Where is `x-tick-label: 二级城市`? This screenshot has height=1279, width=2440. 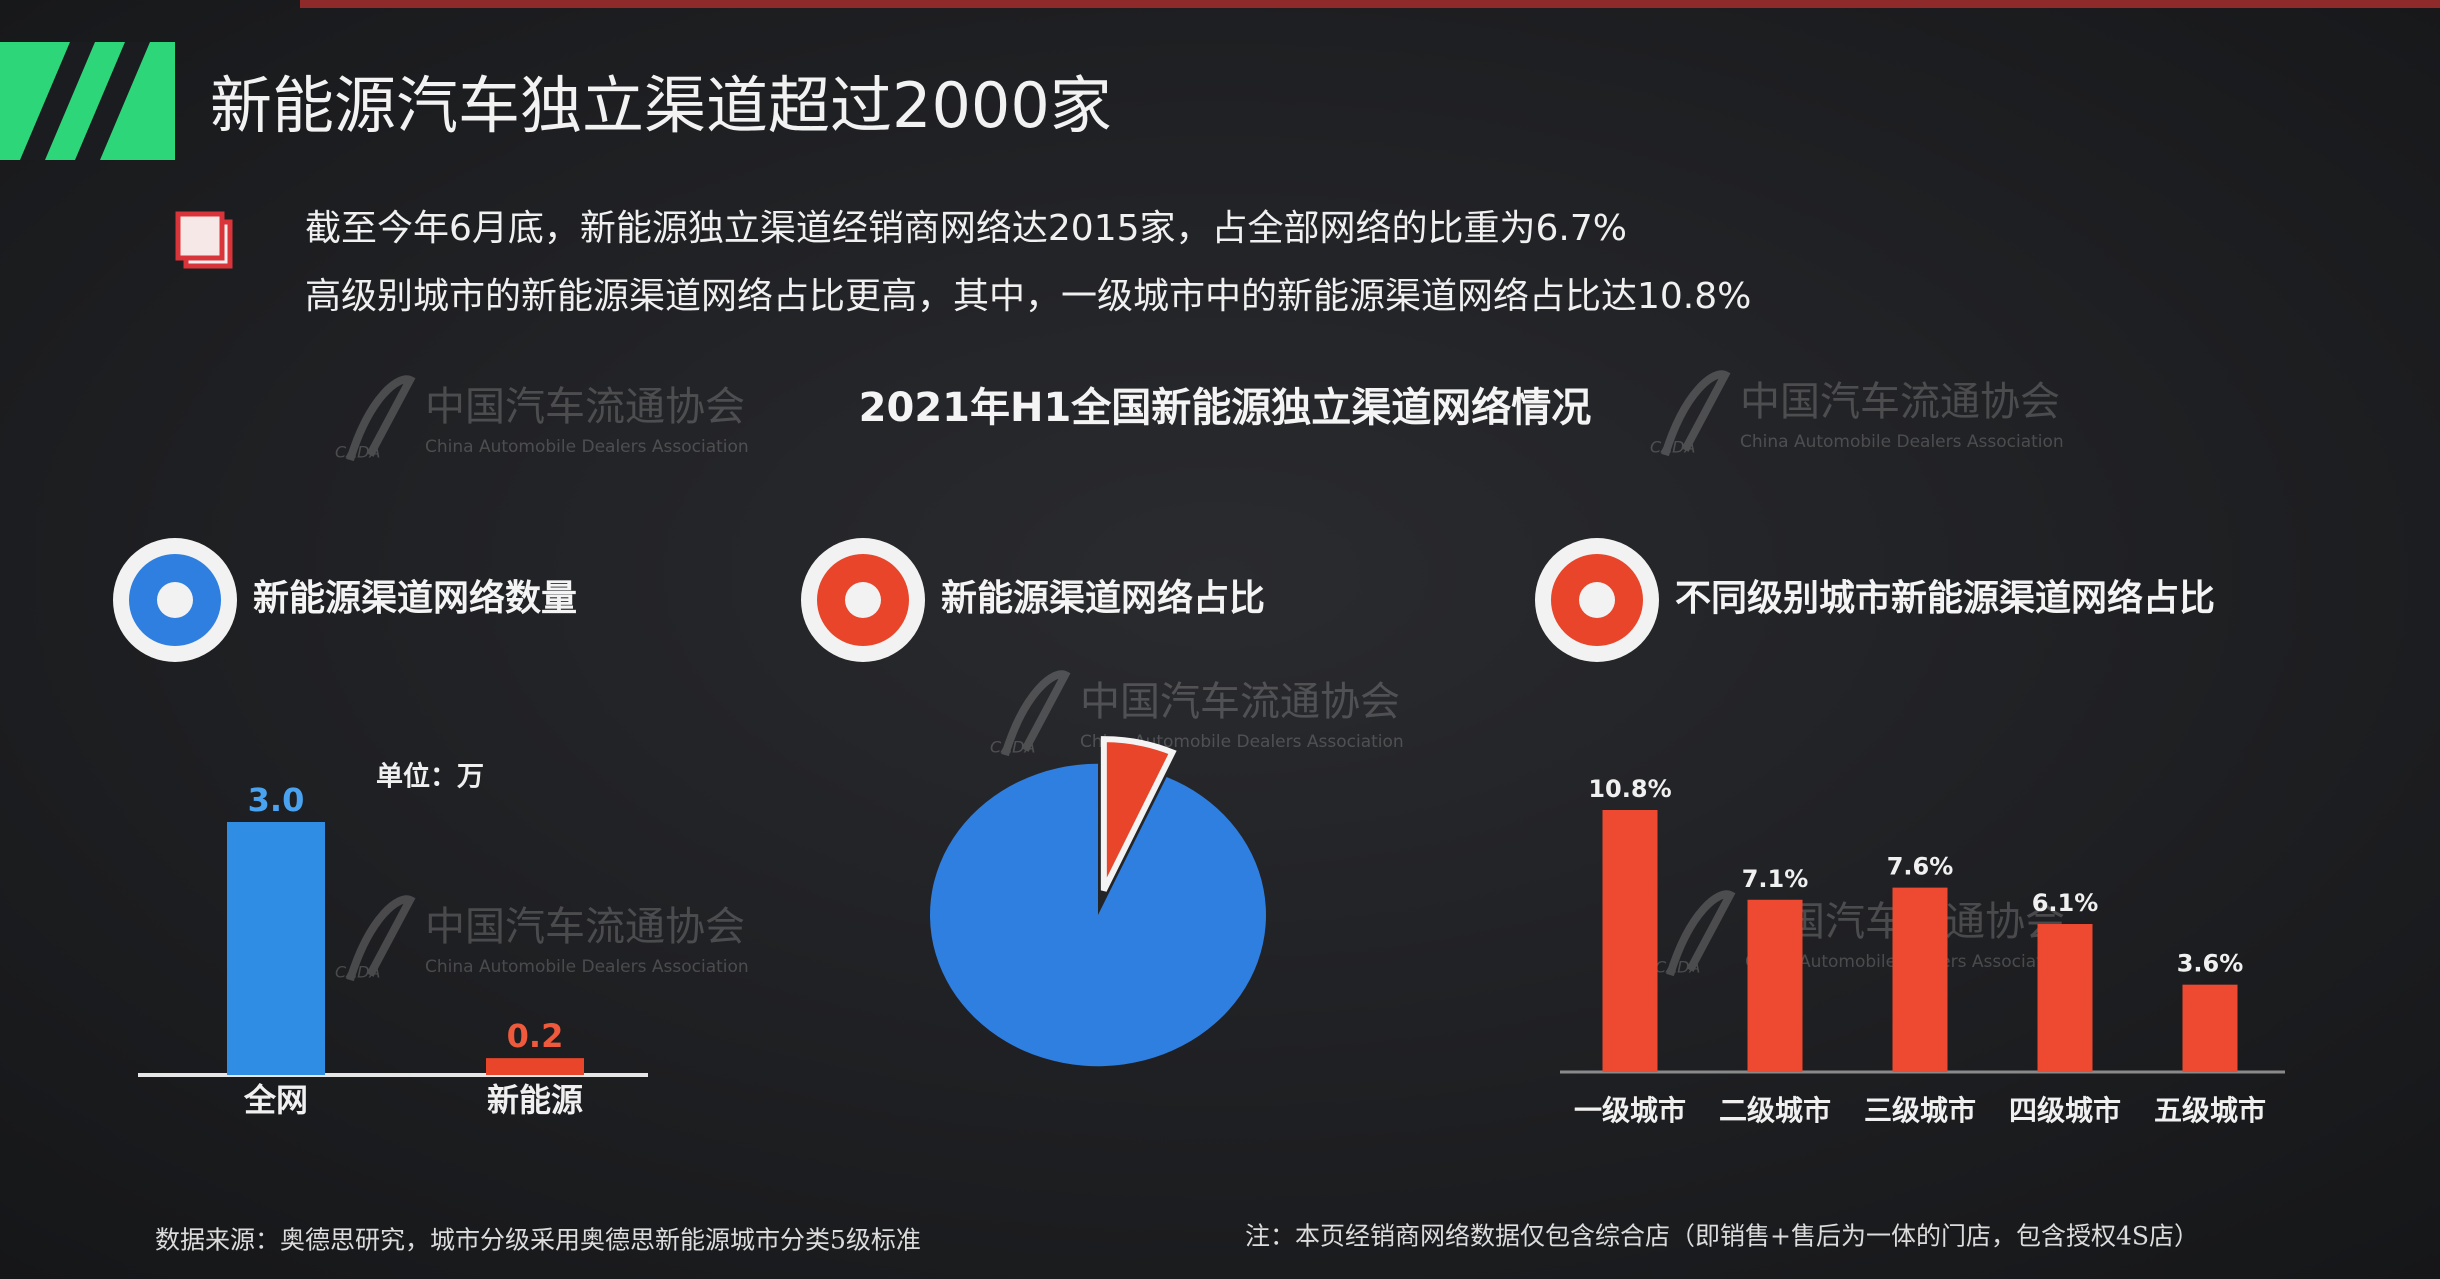 x-tick-label: 二级城市 is located at coordinates (1775, 1110).